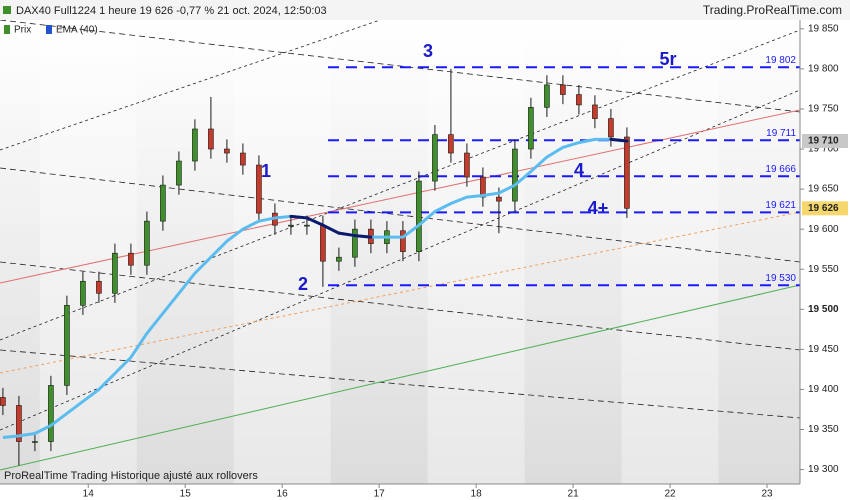  What do you see at coordinates (772, 10) in the screenshot?
I see `source: Trading.ProRealTime.com` at bounding box center [772, 10].